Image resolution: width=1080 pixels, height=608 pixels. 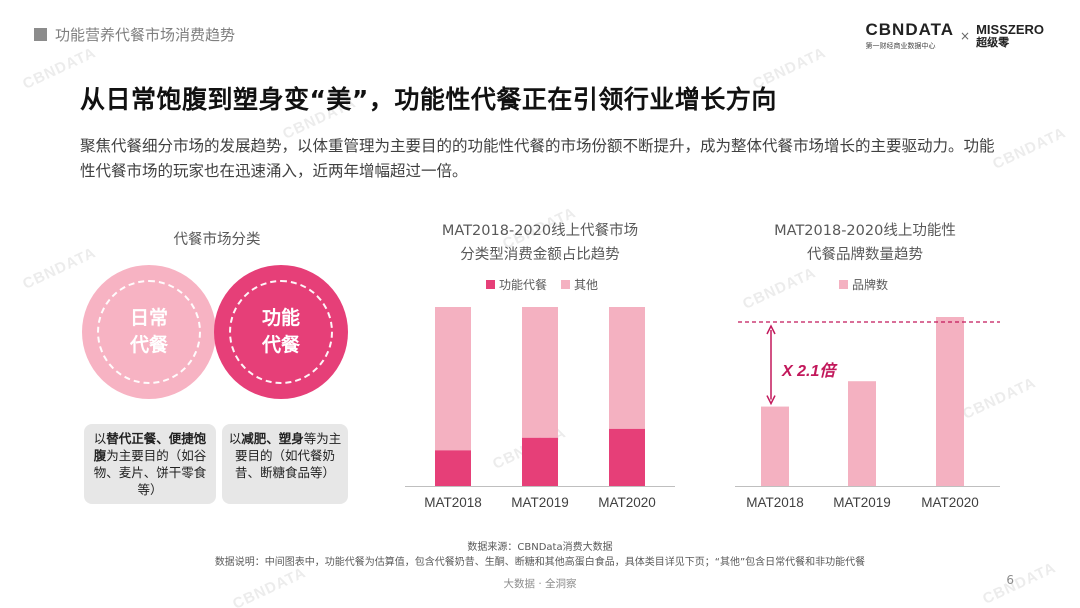 What do you see at coordinates (540, 243) in the screenshot?
I see `chart1-title: MAT2018-2020线上代餐市场 分类型消费金额占比趋势` at bounding box center [540, 243].